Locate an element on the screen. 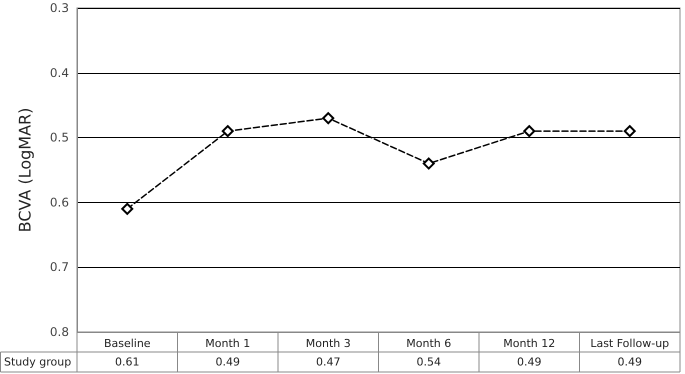 Image resolution: width=685 pixels, height=374 pixels. x-tick-label: Baseline is located at coordinates (127, 343).